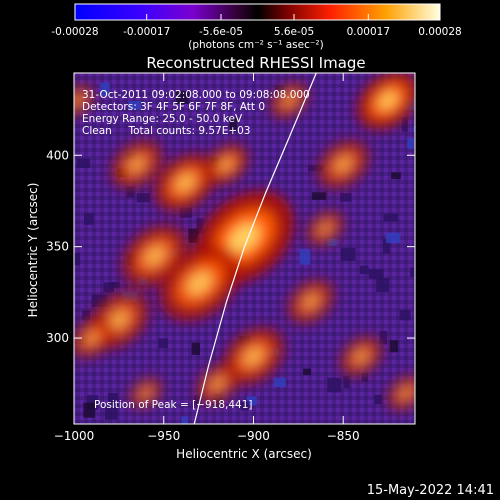  What do you see at coordinates (439, 32) in the screenshot?
I see `colorbar-tick-label: 0.00028` at bounding box center [439, 32].